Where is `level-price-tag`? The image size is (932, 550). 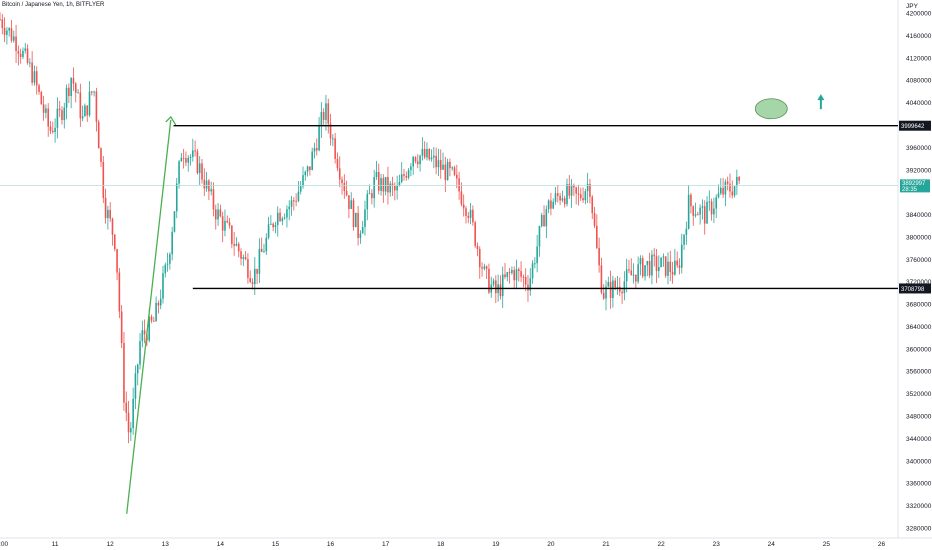 level-price-tag is located at coordinates (915, 288).